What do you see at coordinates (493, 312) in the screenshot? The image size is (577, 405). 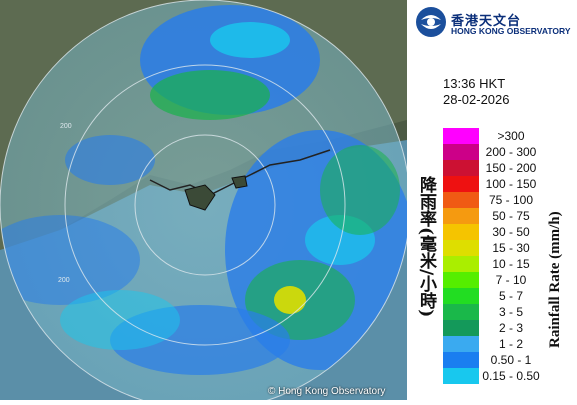 I see `legend-item: 3 - 5` at bounding box center [493, 312].